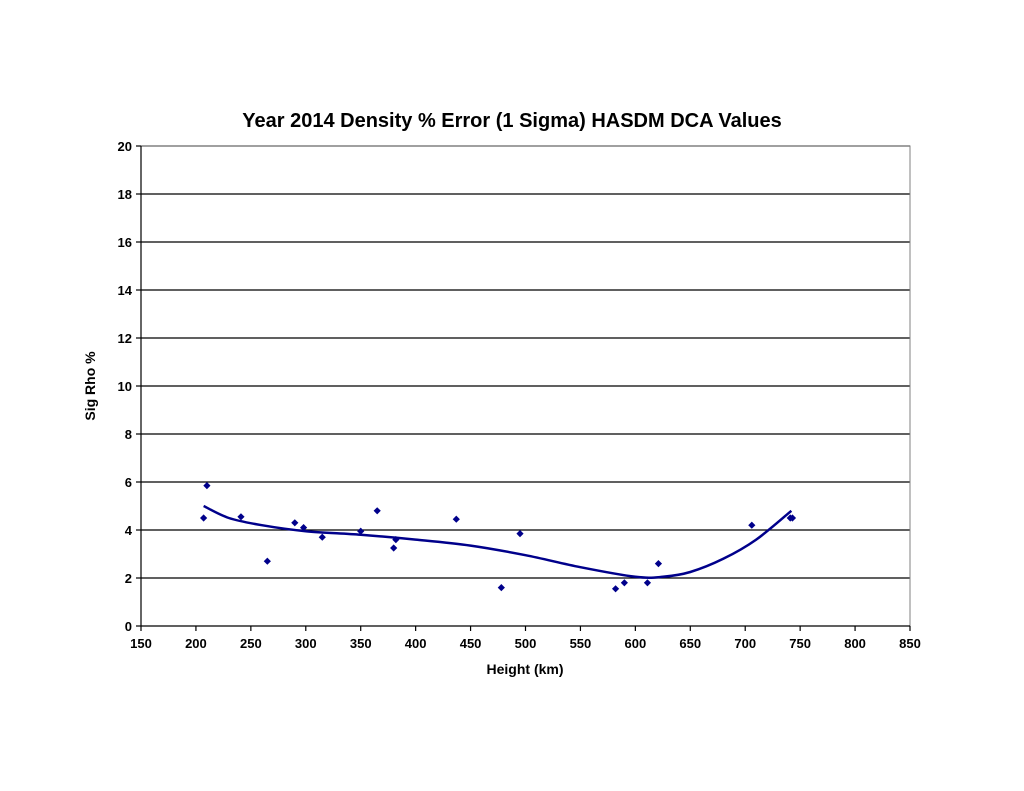 The image size is (1024, 791). What do you see at coordinates (141, 643) in the screenshot?
I see `x-tick-label: 150` at bounding box center [141, 643].